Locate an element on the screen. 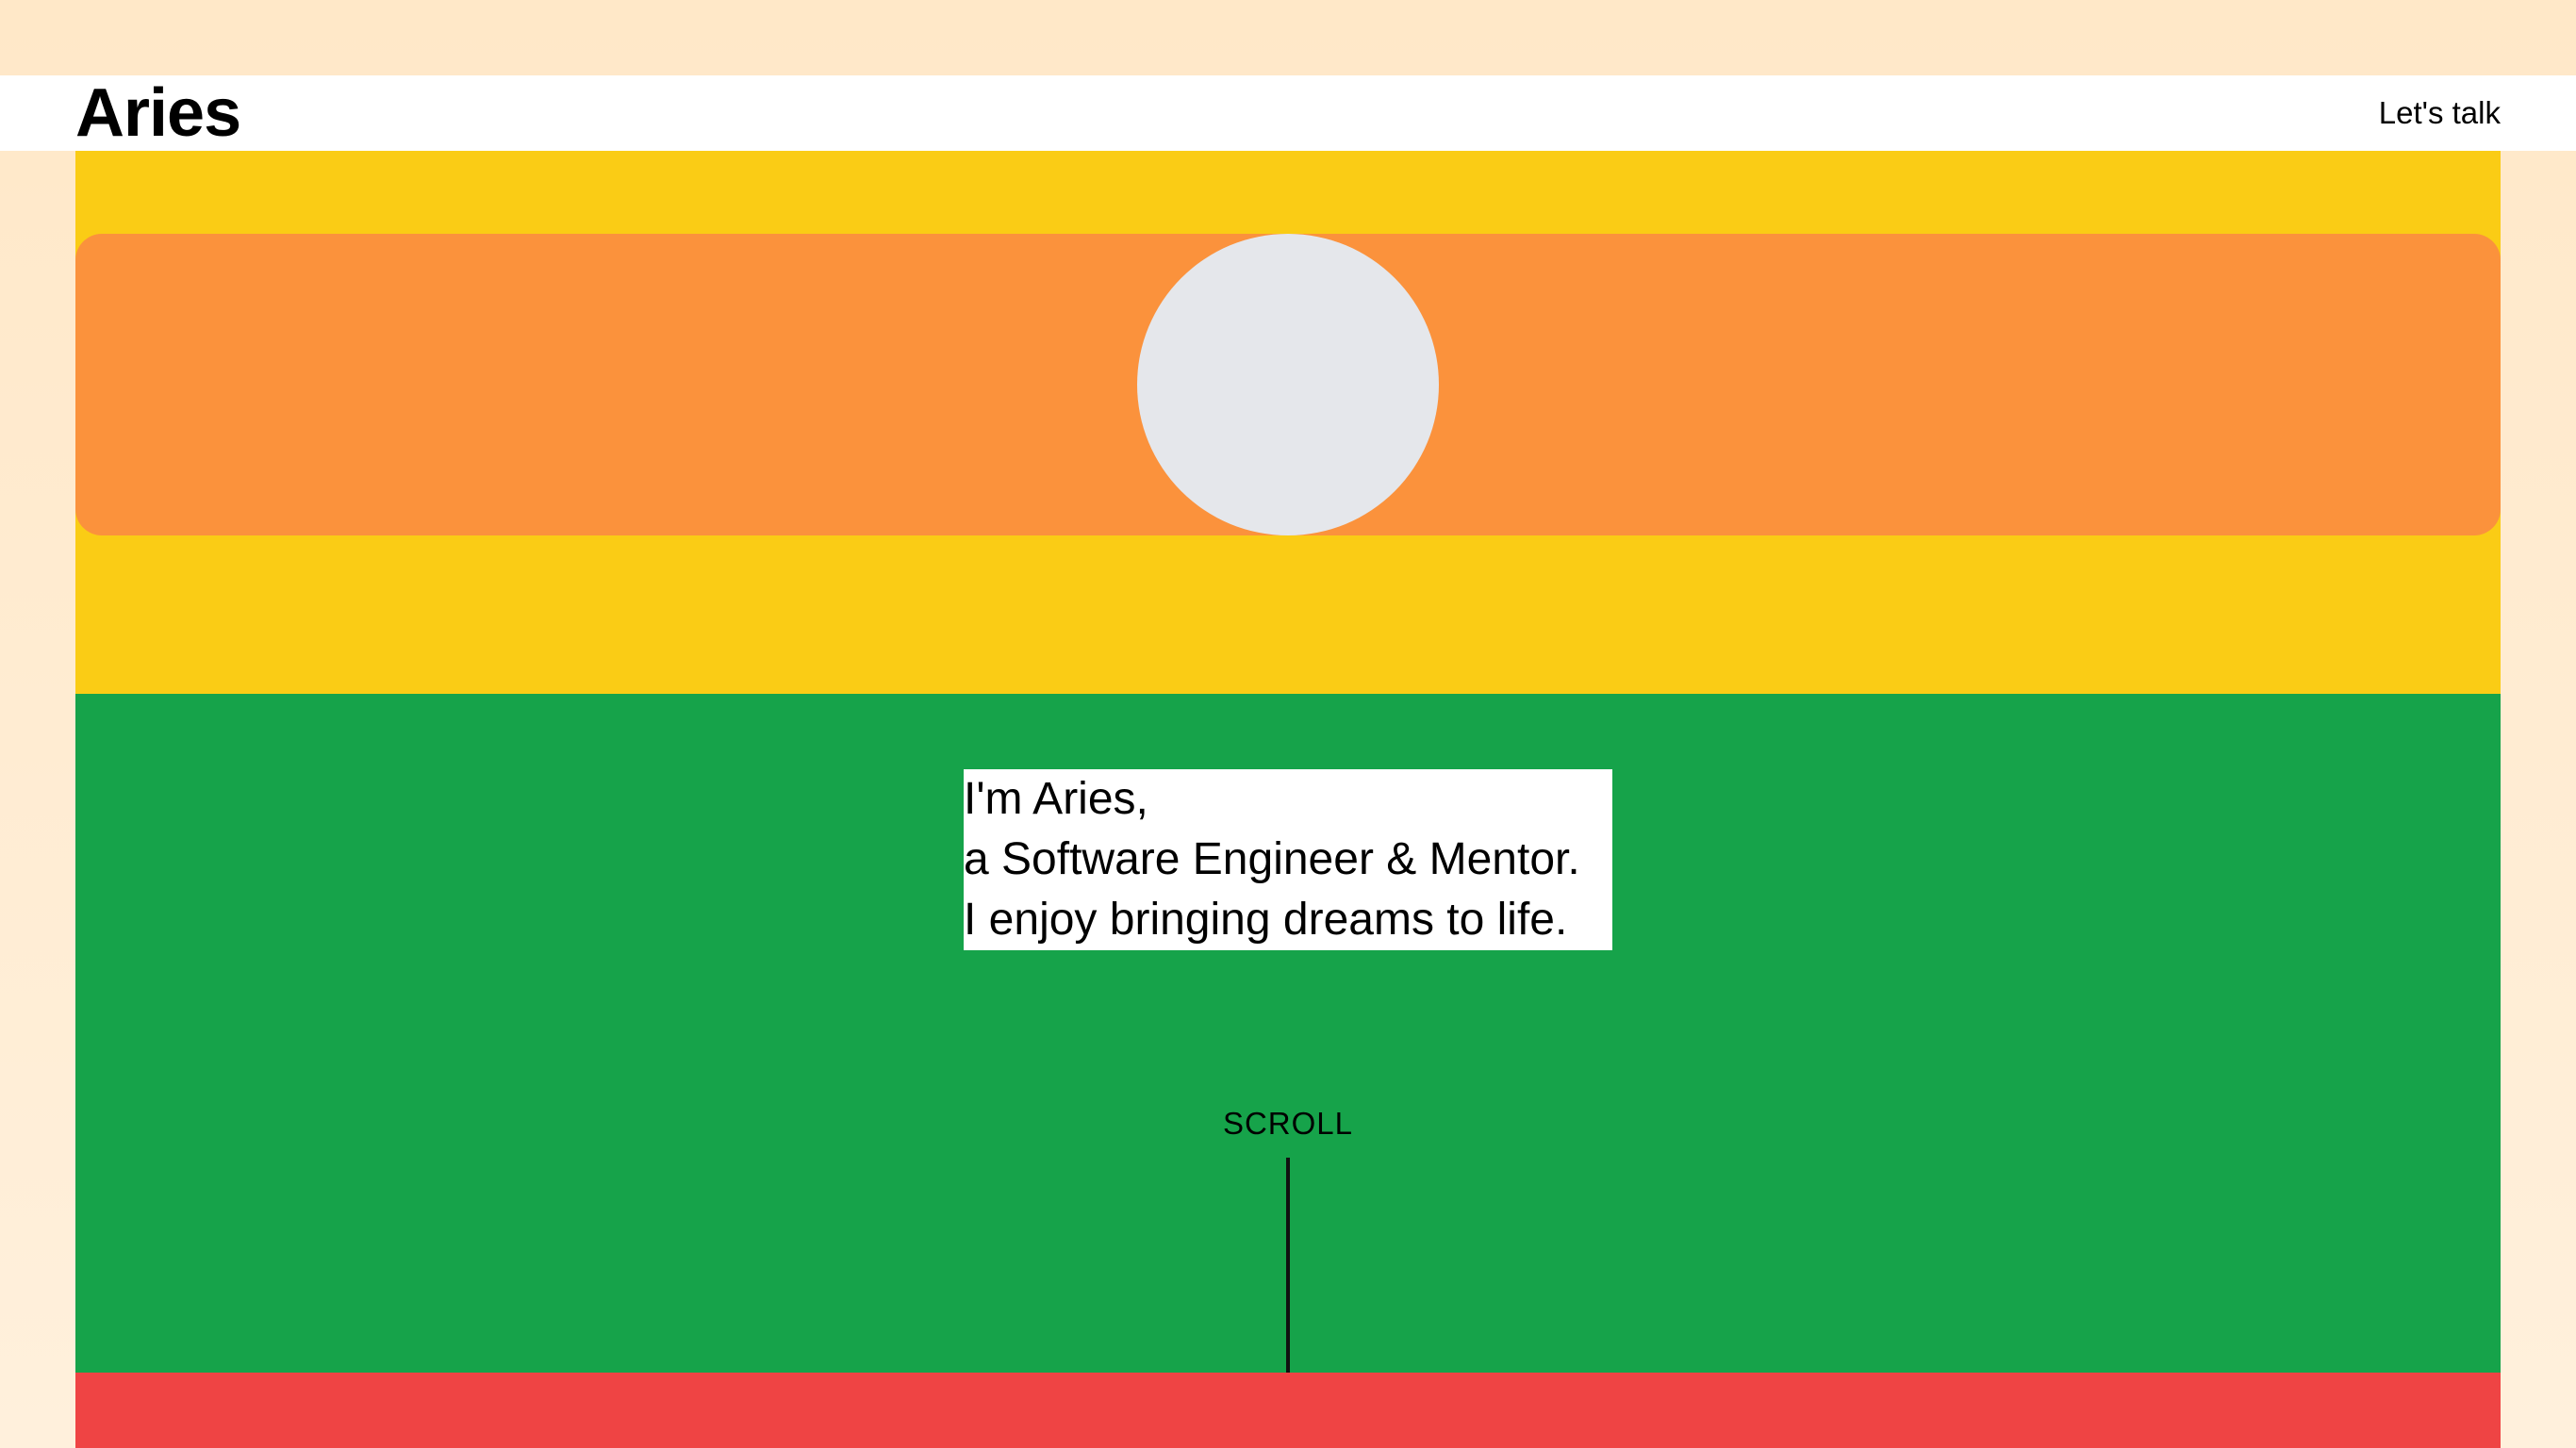 This screenshot has width=2576, height=1448. lets-talk-link: Let's talk is located at coordinates (2439, 112).